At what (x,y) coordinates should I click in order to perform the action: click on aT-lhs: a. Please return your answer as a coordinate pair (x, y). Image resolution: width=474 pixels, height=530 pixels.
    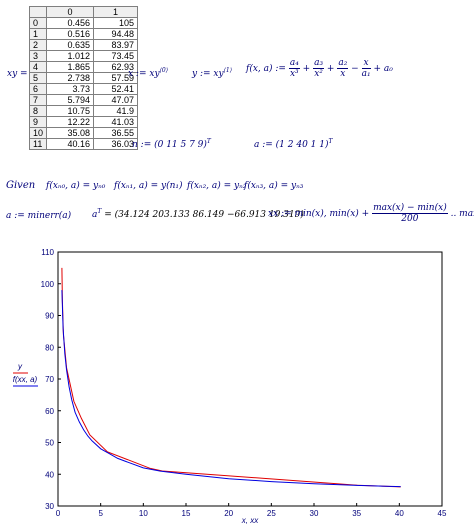
    Looking at the image, I should click on (95, 215).